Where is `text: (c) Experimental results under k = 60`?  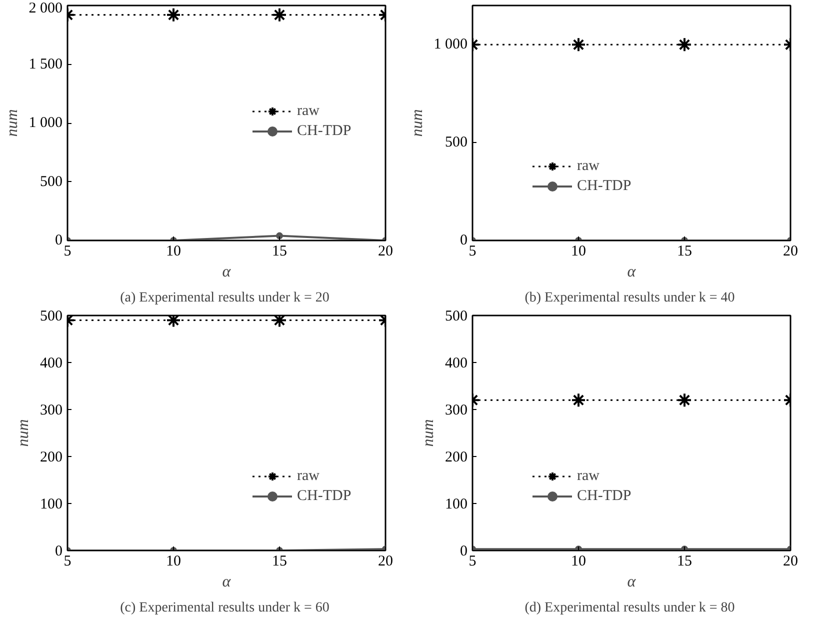
text: (c) Experimental results under k = 60 is located at coordinates (225, 608).